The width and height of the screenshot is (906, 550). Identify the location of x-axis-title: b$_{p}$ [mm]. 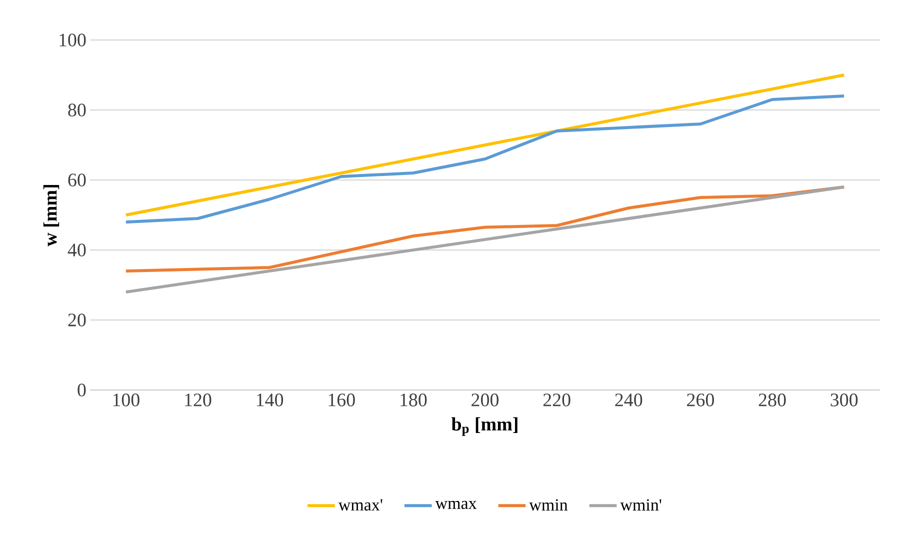
(484, 426).